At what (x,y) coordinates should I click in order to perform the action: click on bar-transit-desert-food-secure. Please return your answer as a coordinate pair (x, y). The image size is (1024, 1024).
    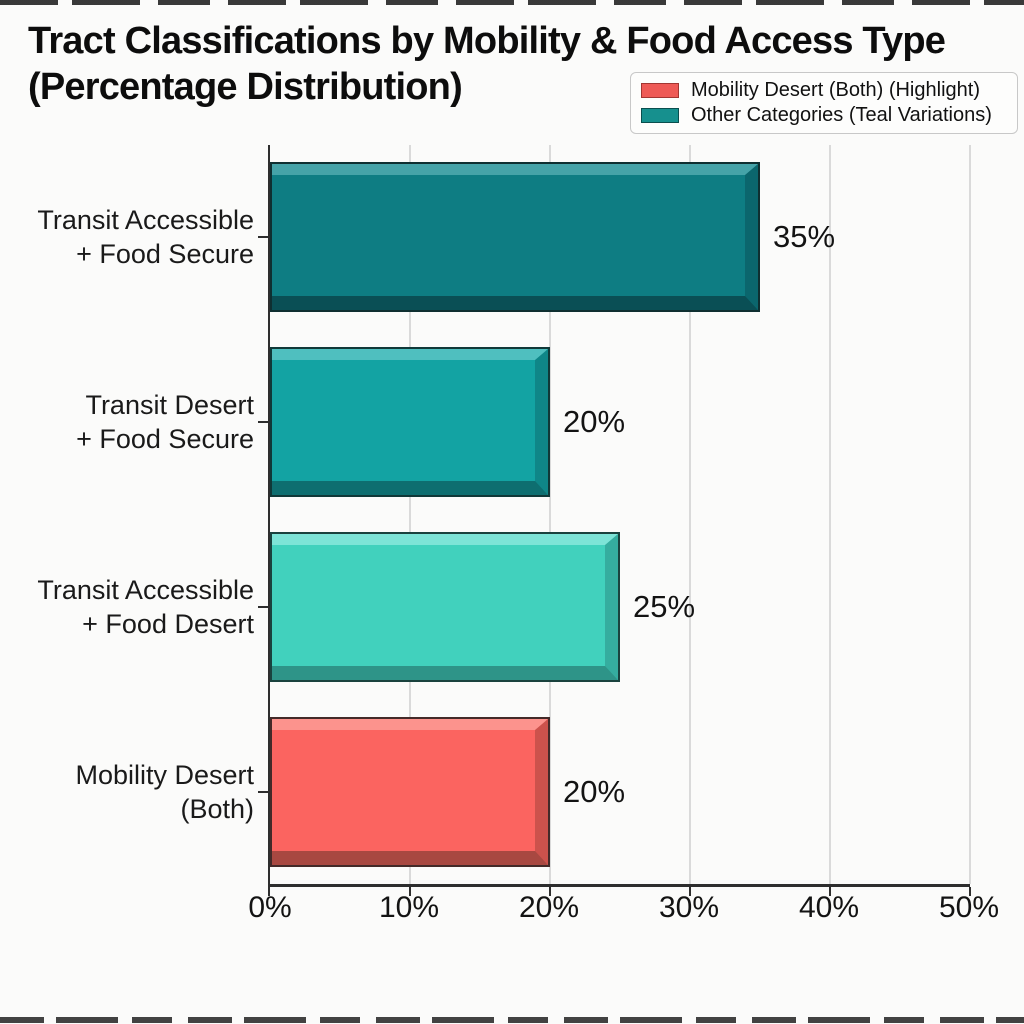
    Looking at the image, I should click on (410, 422).